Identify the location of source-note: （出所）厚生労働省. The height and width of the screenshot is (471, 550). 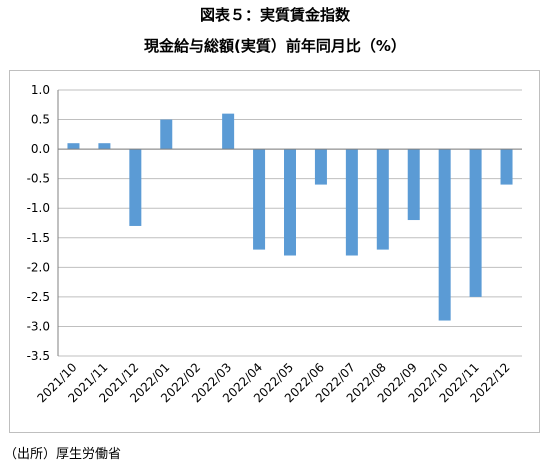
(63, 454).